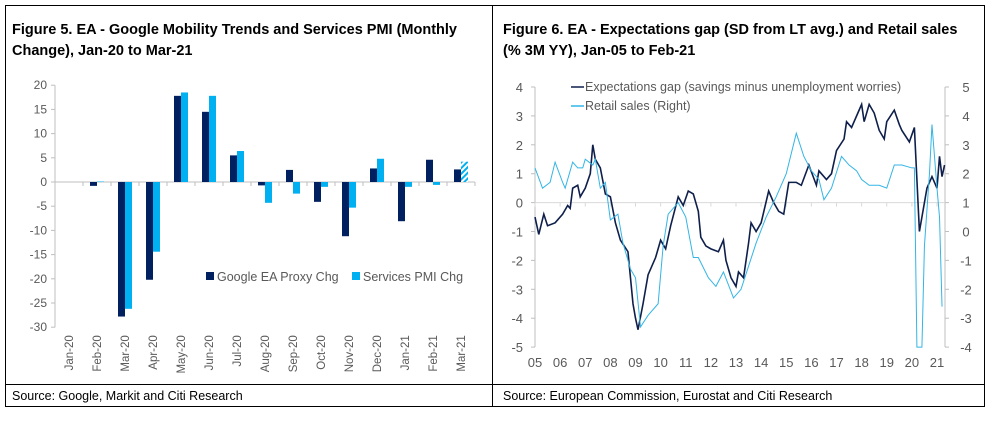 The height and width of the screenshot is (422, 994). I want to click on figure-5-source: Source: Google, Markit and Citi Research, so click(127, 396).